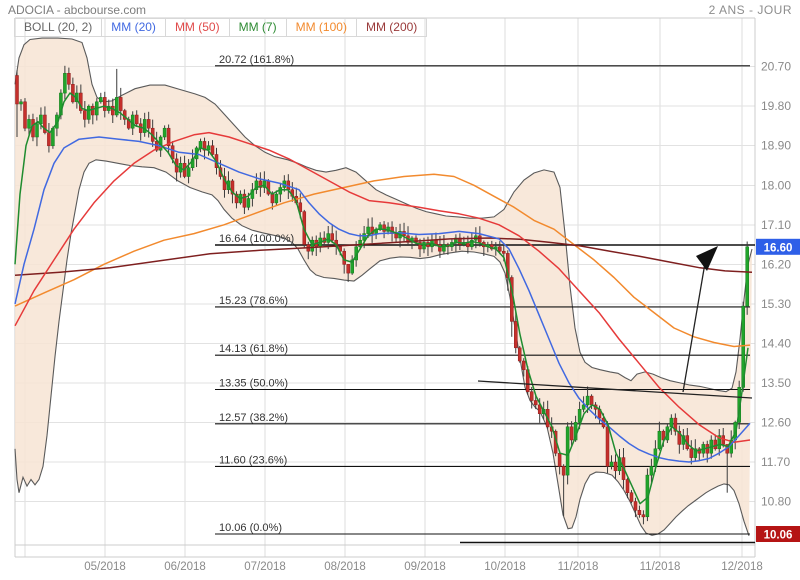 The image size is (800, 580). What do you see at coordinates (694, 327) in the screenshot?
I see `breakout-arrow-shaft` at bounding box center [694, 327].